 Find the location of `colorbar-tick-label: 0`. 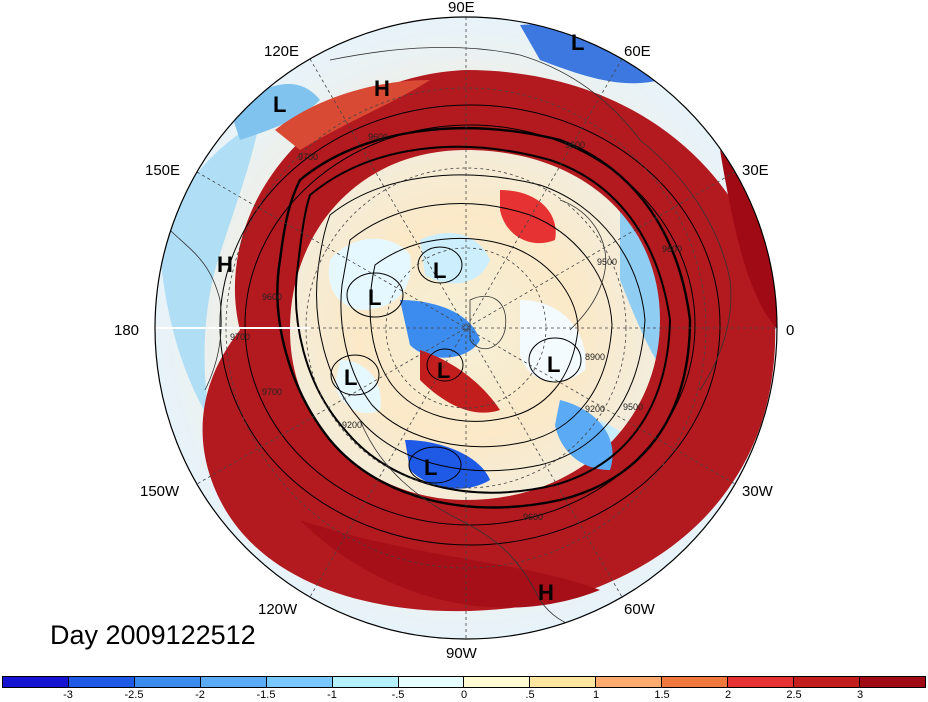

colorbar-tick-label: 0 is located at coordinates (464, 695).